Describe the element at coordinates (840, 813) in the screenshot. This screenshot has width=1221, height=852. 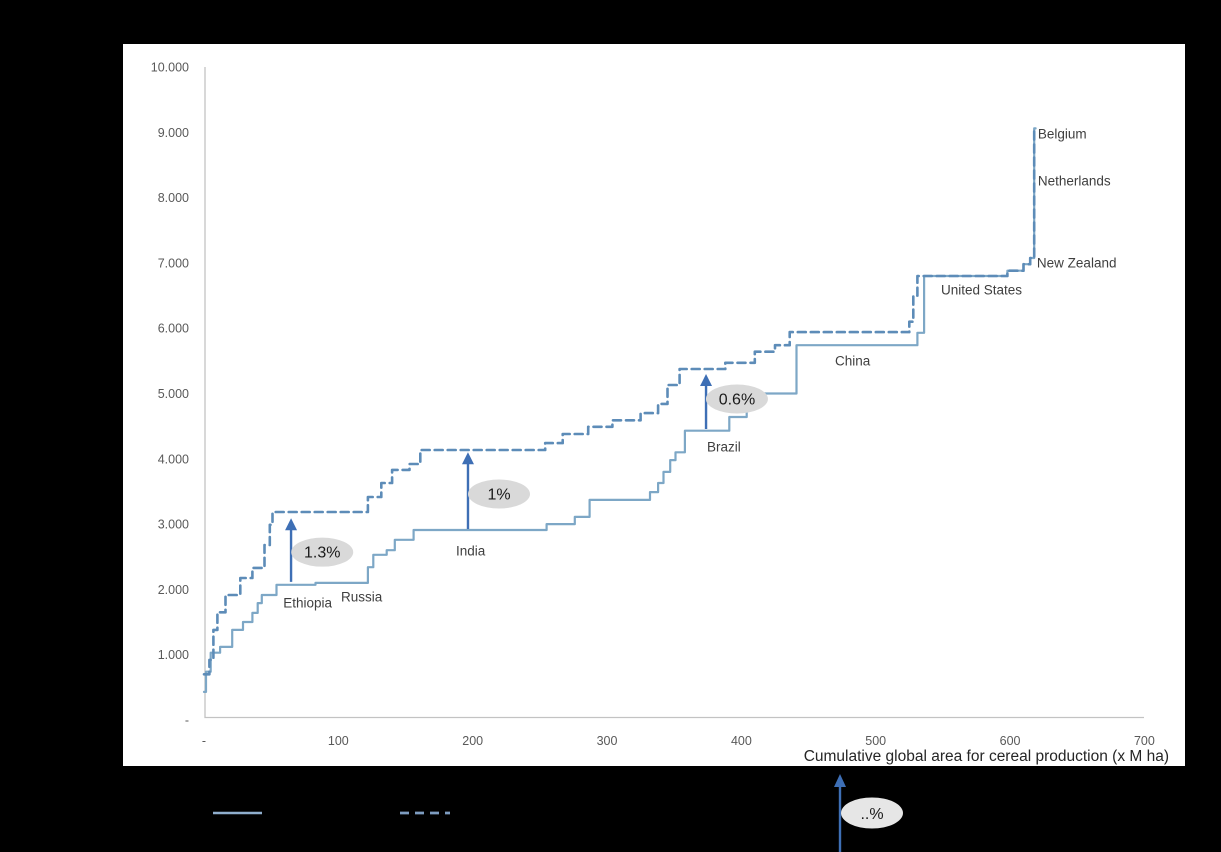
I see `legend-gap-arrow` at that location.